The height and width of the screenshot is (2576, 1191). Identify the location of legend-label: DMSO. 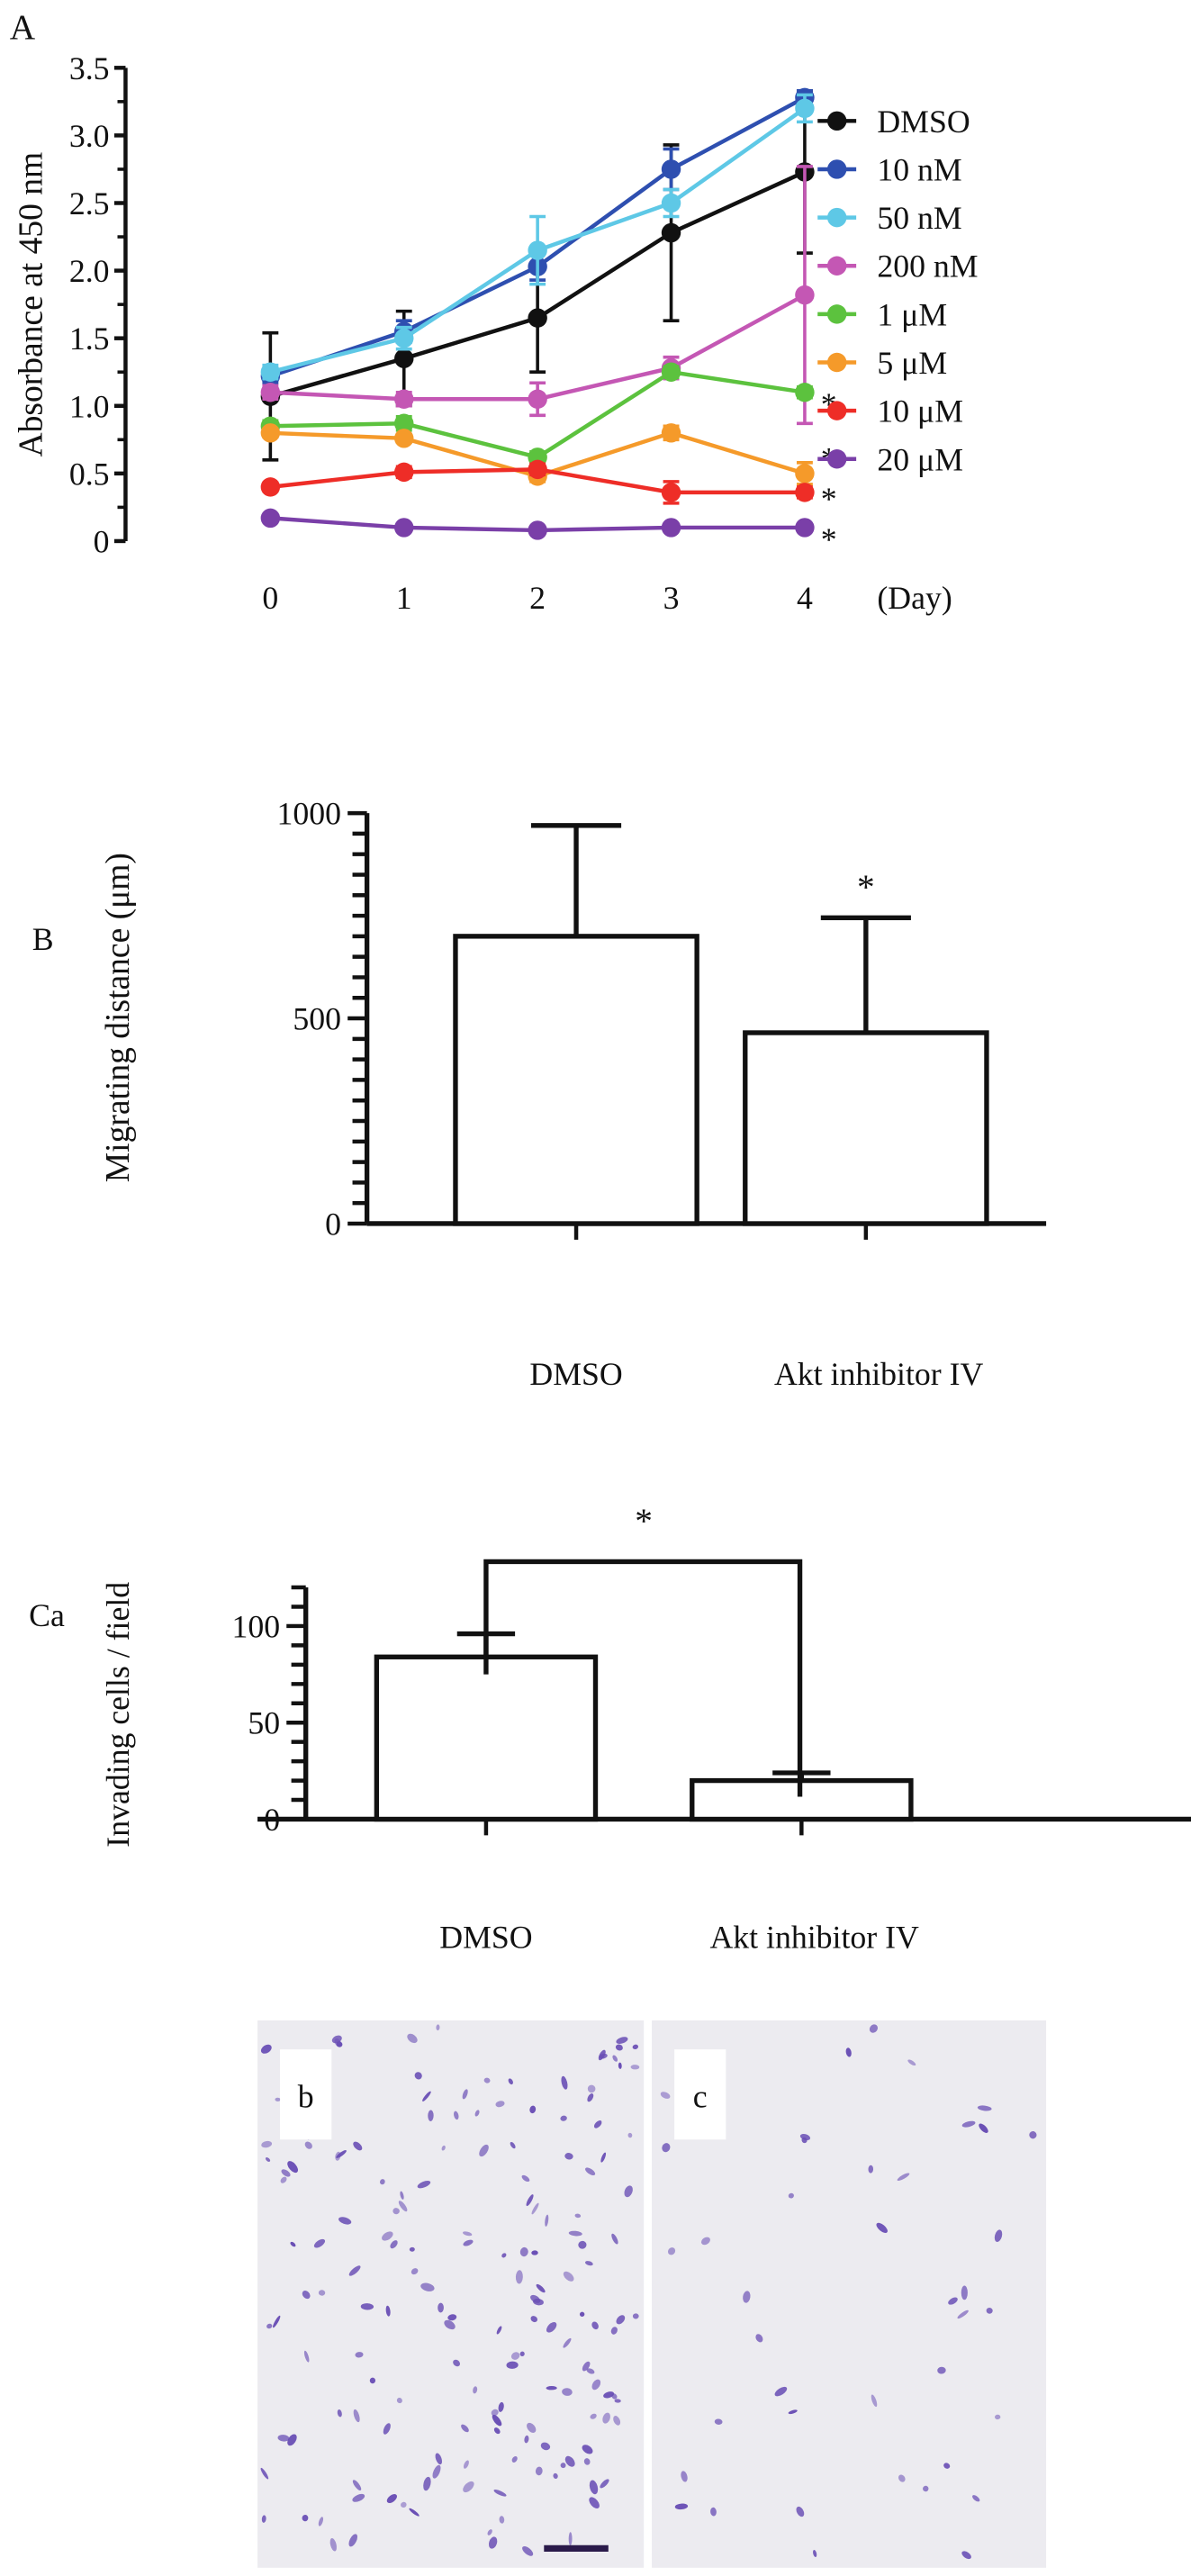
(923, 122).